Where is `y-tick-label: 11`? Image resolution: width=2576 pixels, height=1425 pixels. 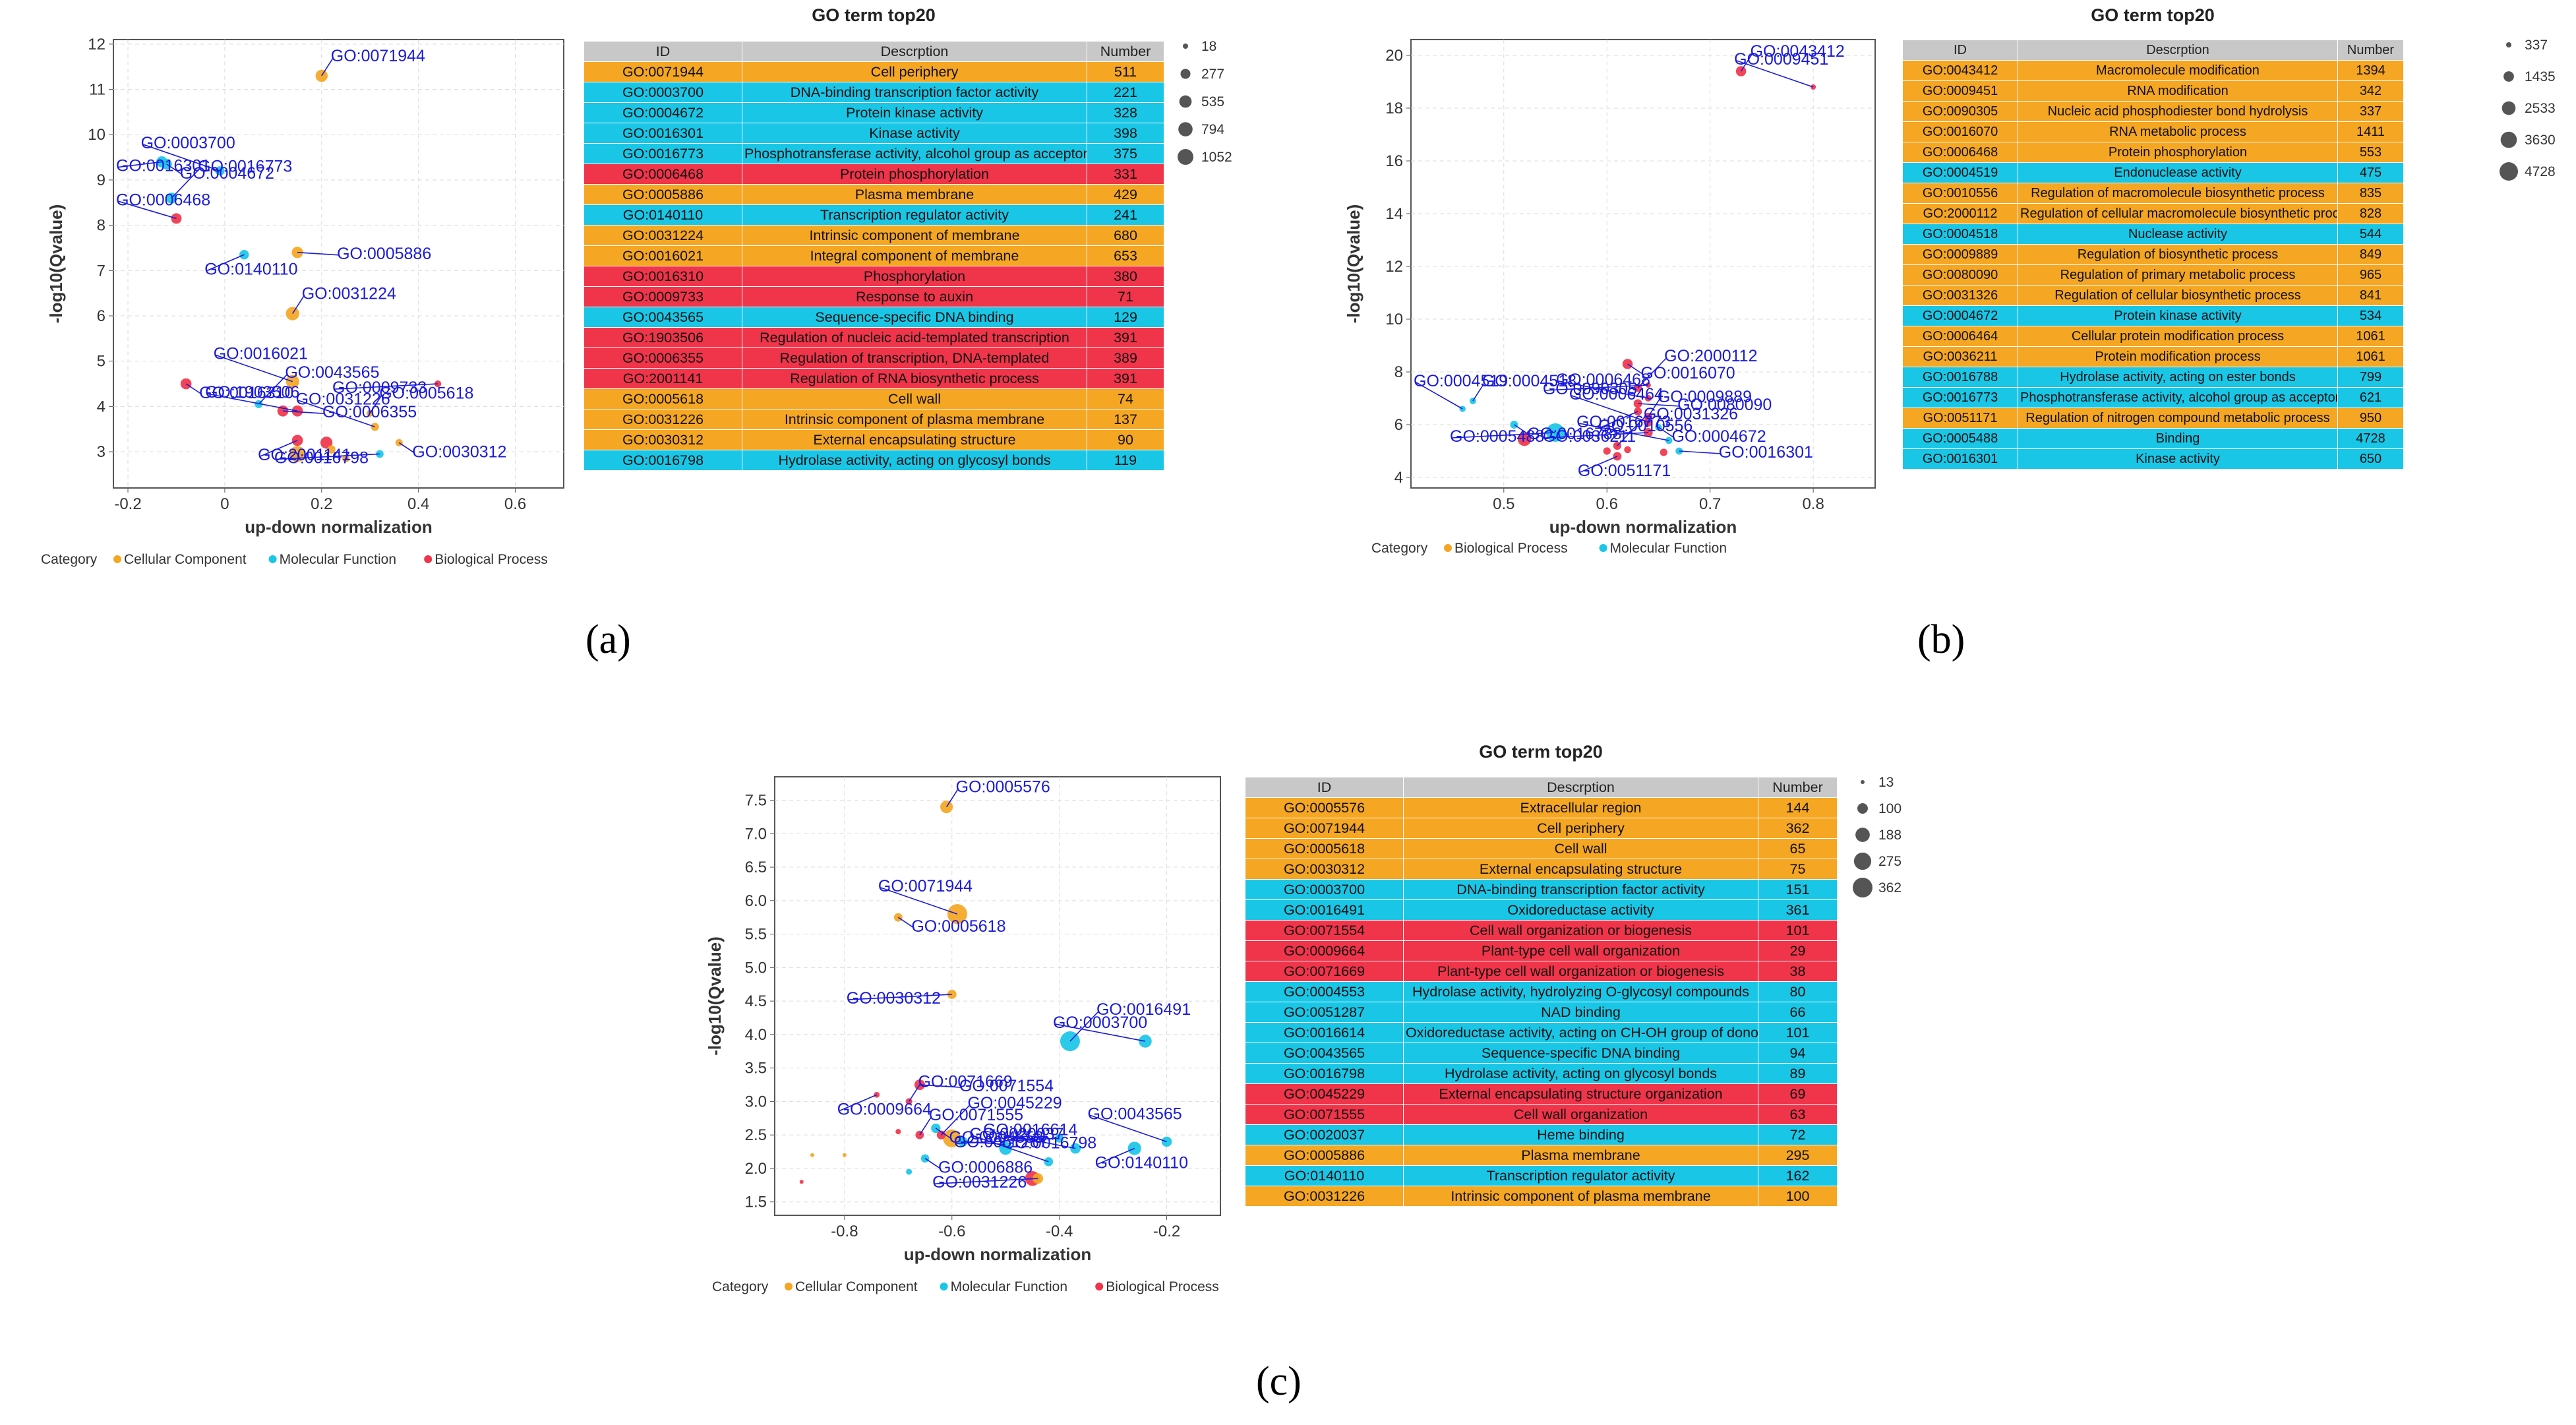
y-tick-label: 11 is located at coordinates (97, 90).